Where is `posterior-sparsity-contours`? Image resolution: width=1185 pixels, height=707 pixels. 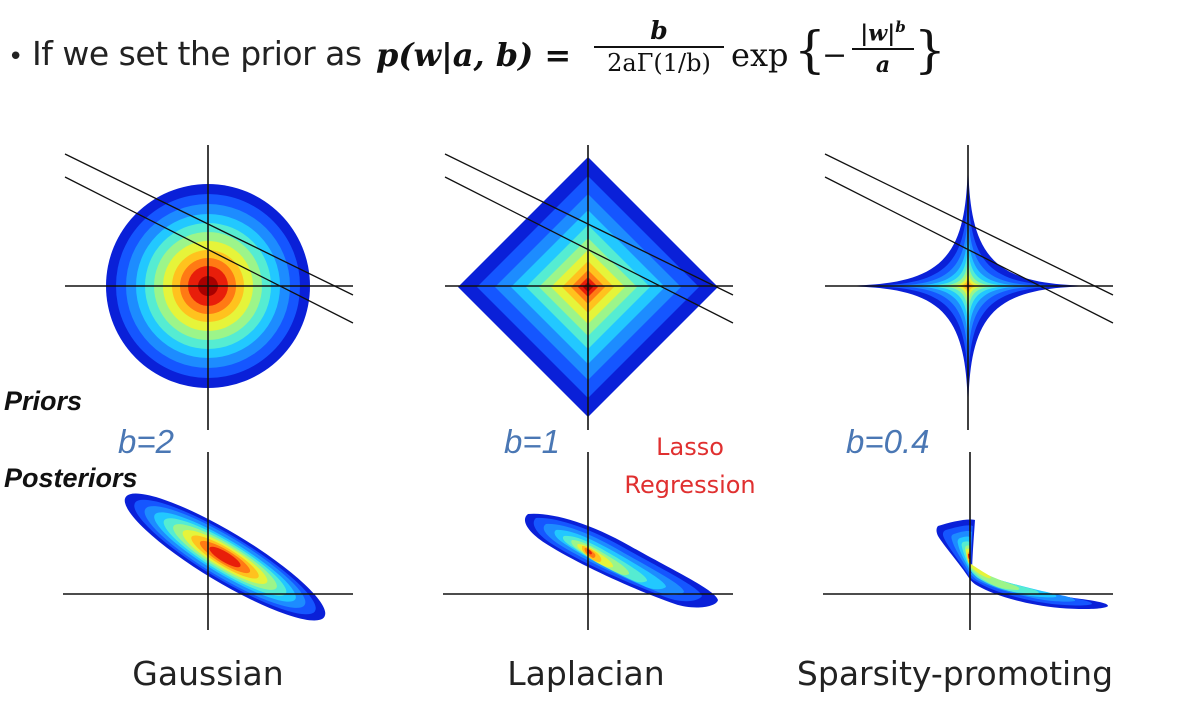 posterior-sparsity-contours is located at coordinates (1022, 564).